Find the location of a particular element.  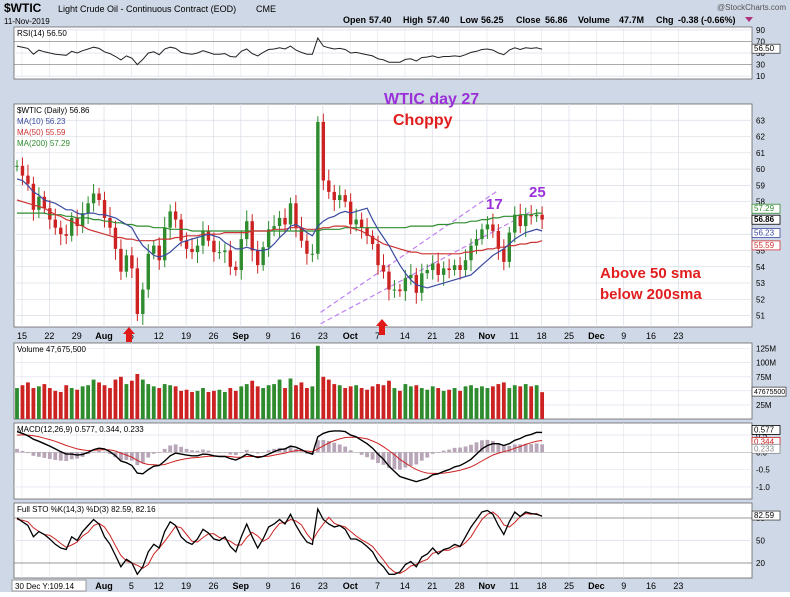

price-y-tick: 58 is located at coordinates (760, 202).